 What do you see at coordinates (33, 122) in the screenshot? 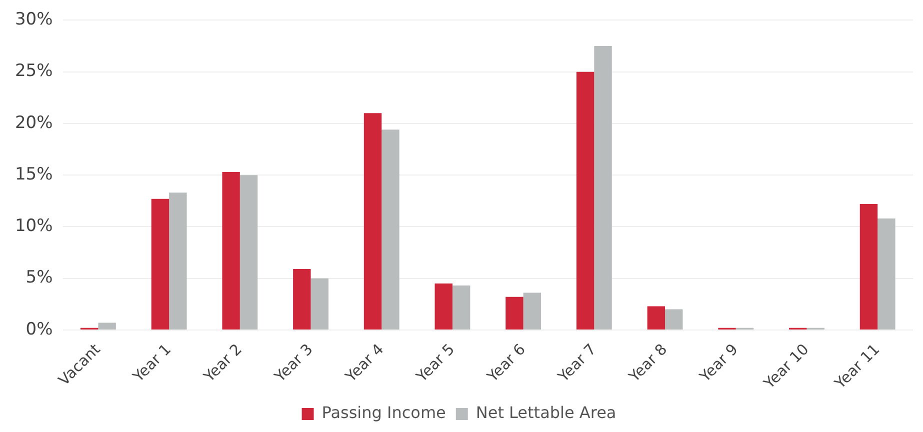
I see `y-tick-label: 20%` at bounding box center [33, 122].